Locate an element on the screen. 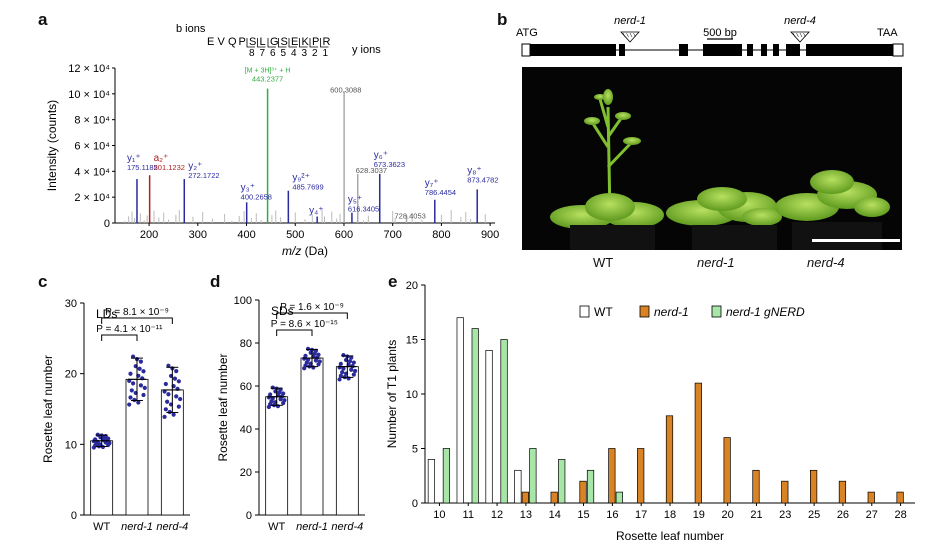  panel-a-sequence-residue: L is located at coordinates (263, 42).